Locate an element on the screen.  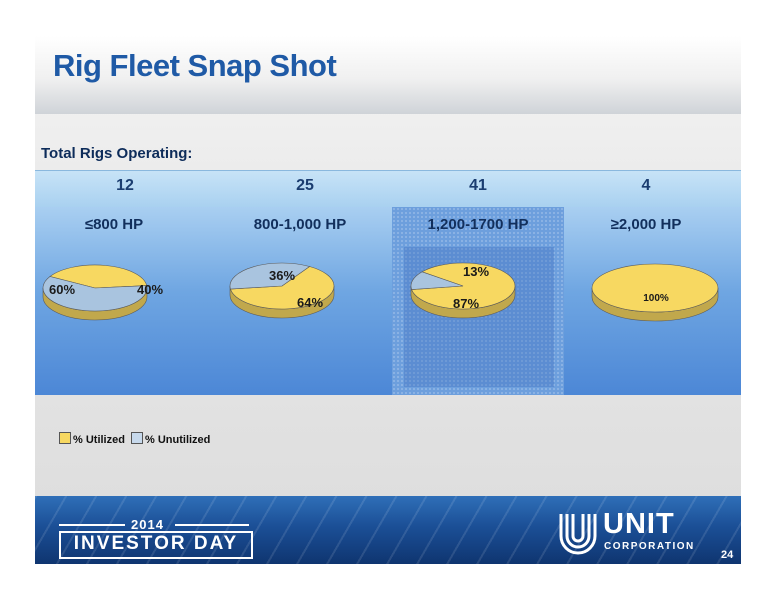
event-box is located at coordinates (156, 545).